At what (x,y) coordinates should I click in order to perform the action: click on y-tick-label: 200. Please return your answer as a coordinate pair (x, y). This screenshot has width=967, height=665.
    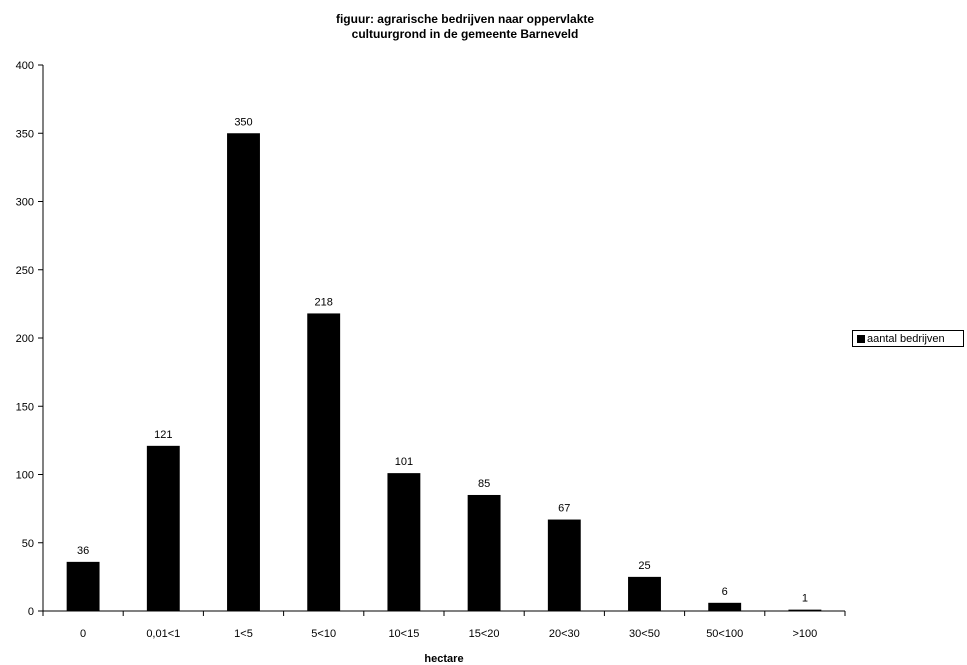
    Looking at the image, I should click on (25, 339).